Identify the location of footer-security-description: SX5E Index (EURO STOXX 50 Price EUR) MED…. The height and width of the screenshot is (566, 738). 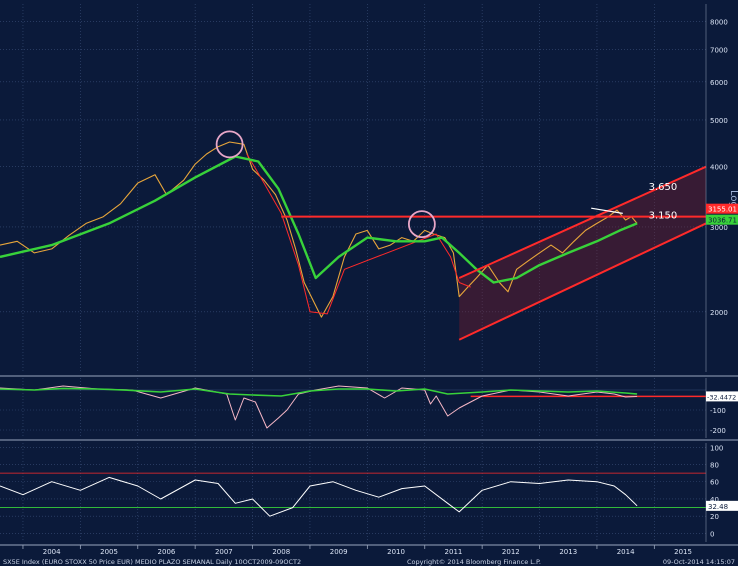
(152, 562).